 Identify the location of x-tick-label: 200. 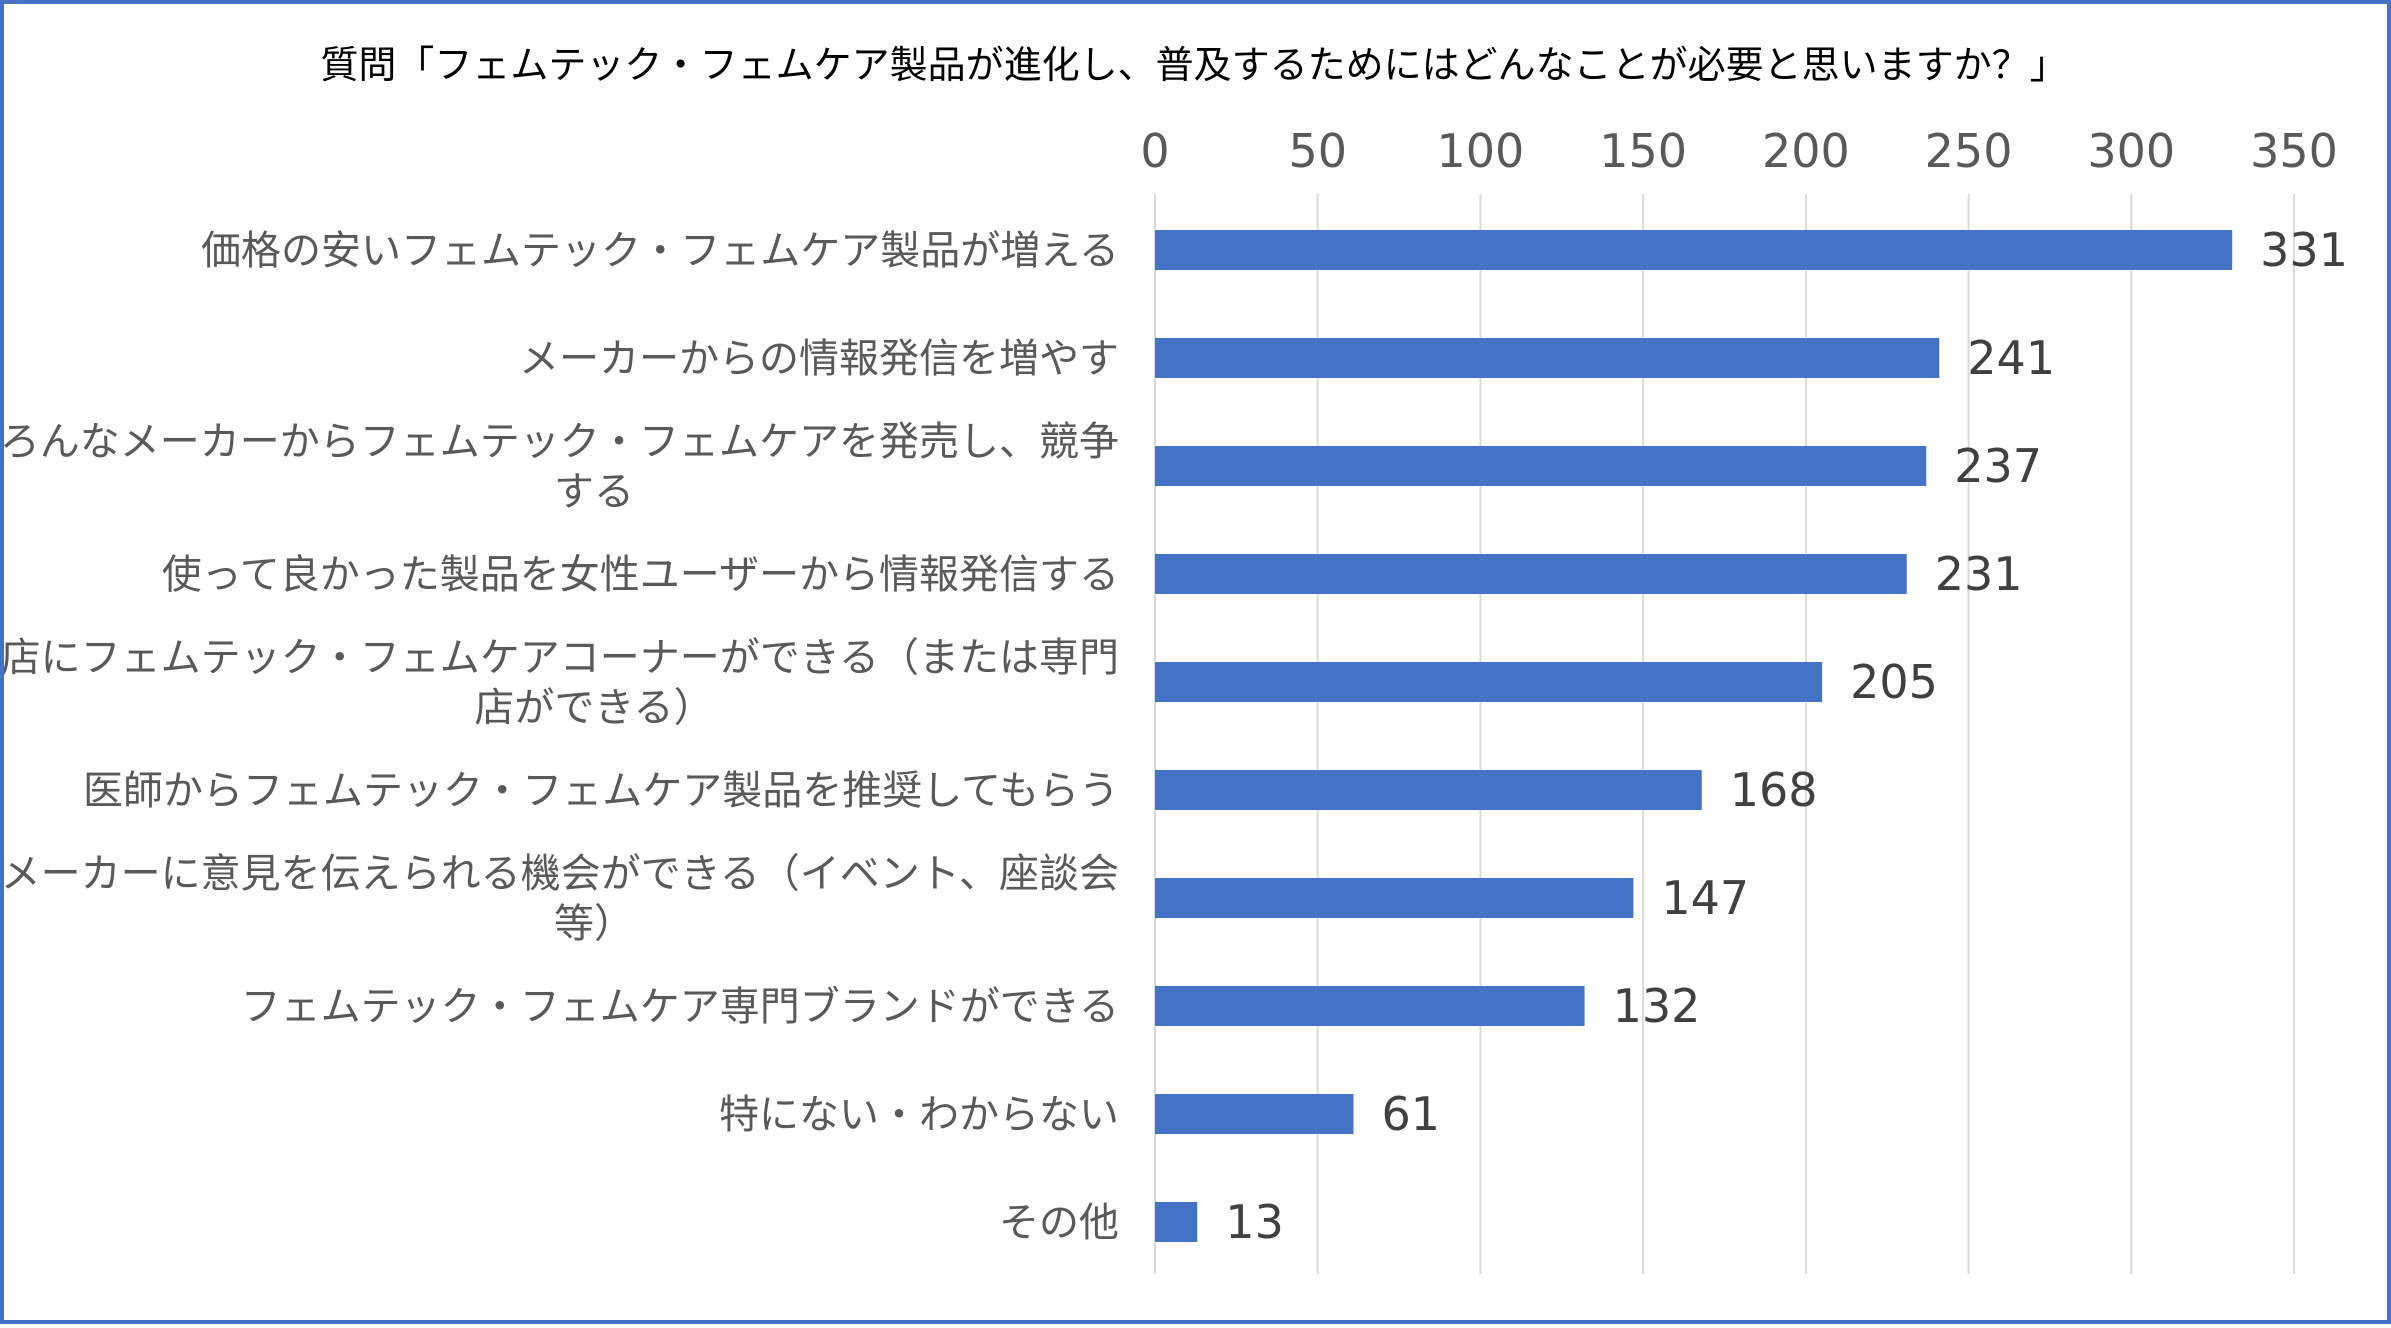
(1806, 151).